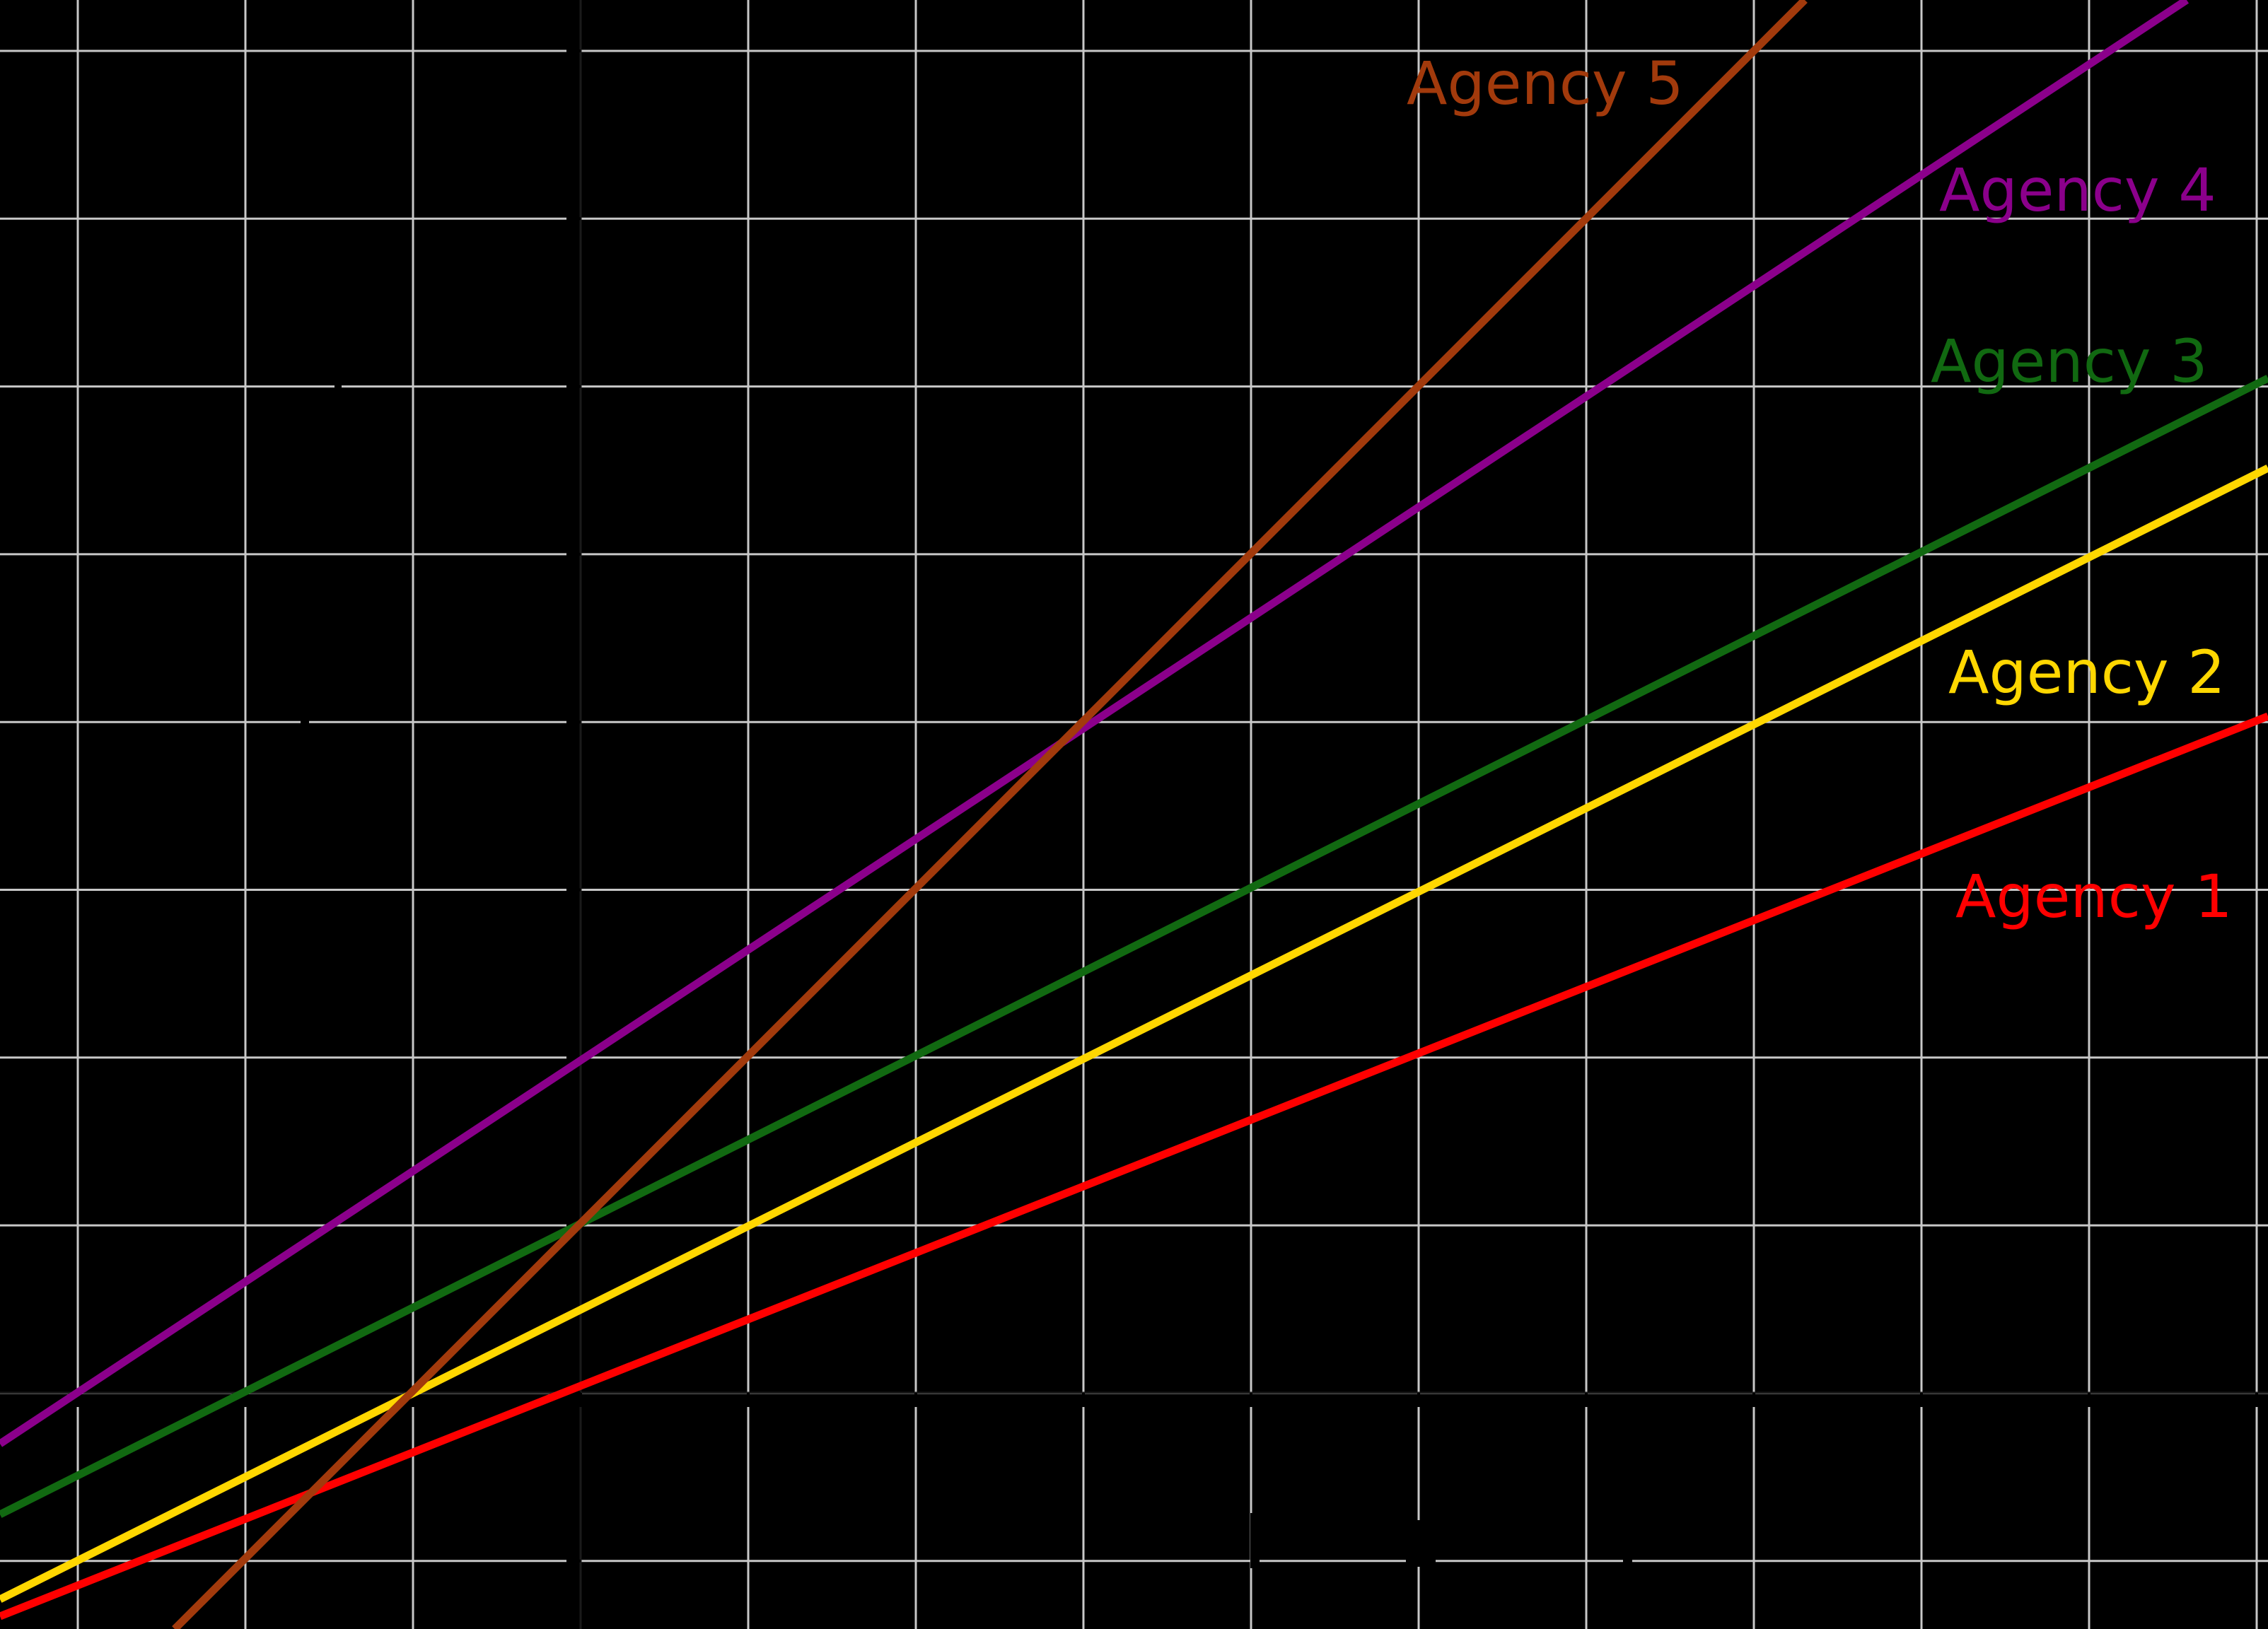 The image size is (2268, 1629). Describe the element at coordinates (2087, 672) in the screenshot. I see `series-label-agency-2: Agency 2` at that location.